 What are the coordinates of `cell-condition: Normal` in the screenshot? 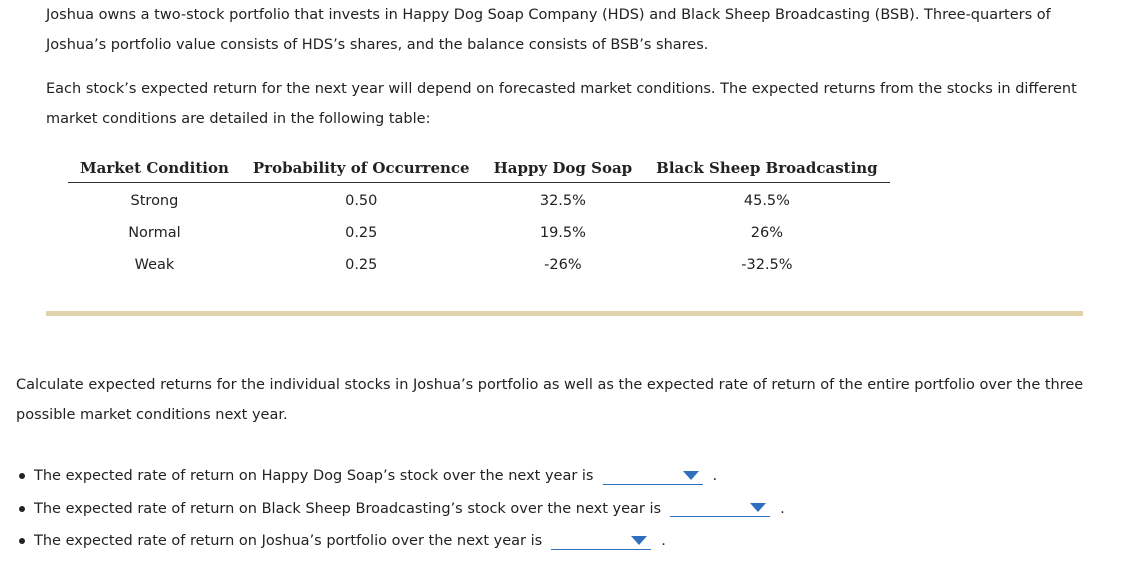 It's located at (154, 233).